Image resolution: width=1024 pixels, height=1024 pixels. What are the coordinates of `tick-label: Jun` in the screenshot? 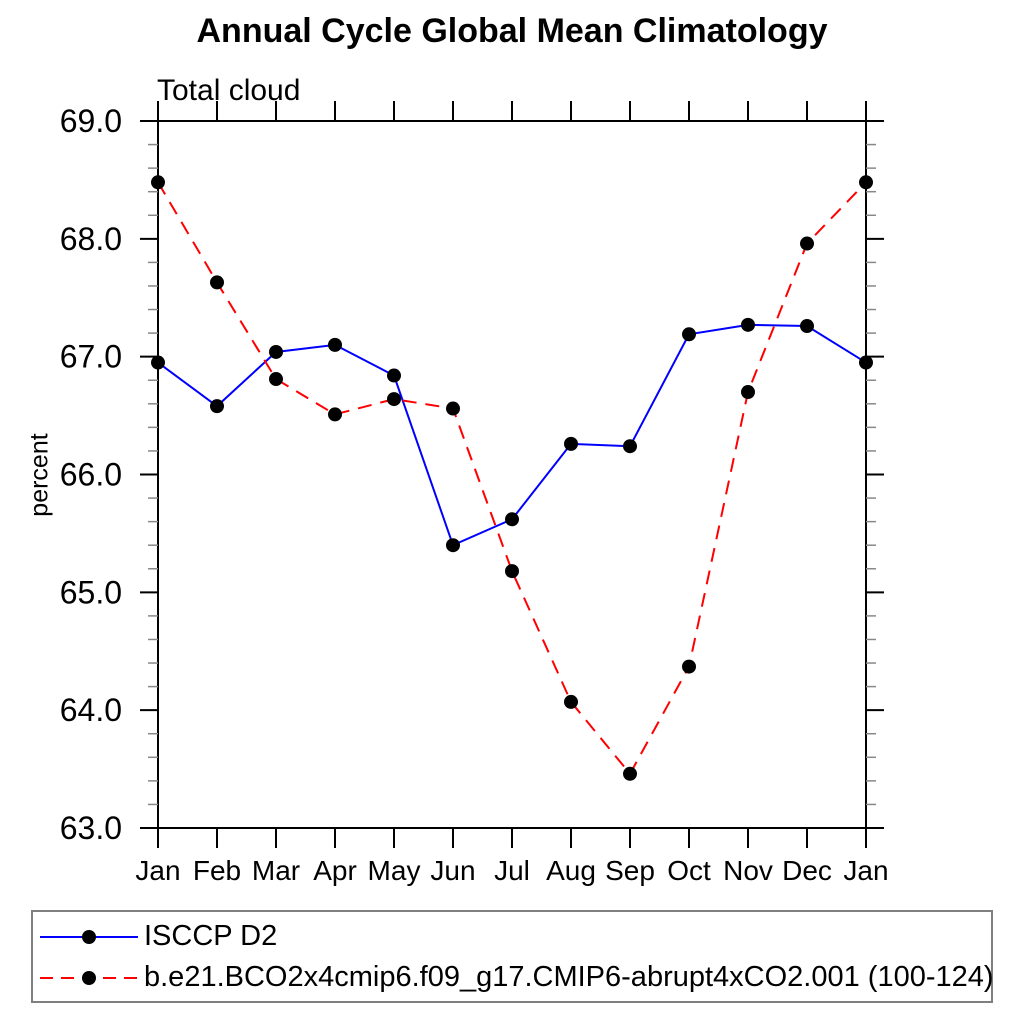 It's located at (452, 870).